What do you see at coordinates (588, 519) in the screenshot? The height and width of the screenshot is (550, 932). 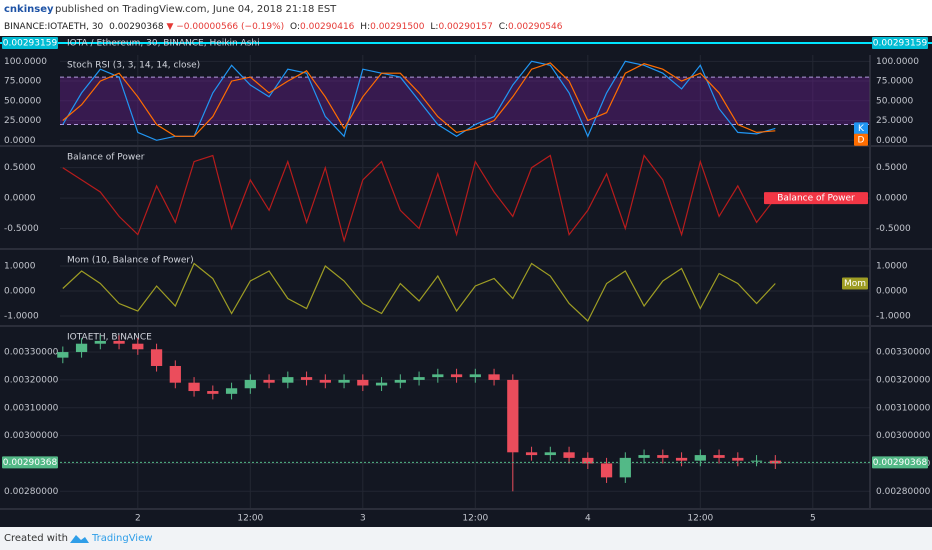 I see `x-tick-label: 4` at bounding box center [588, 519].